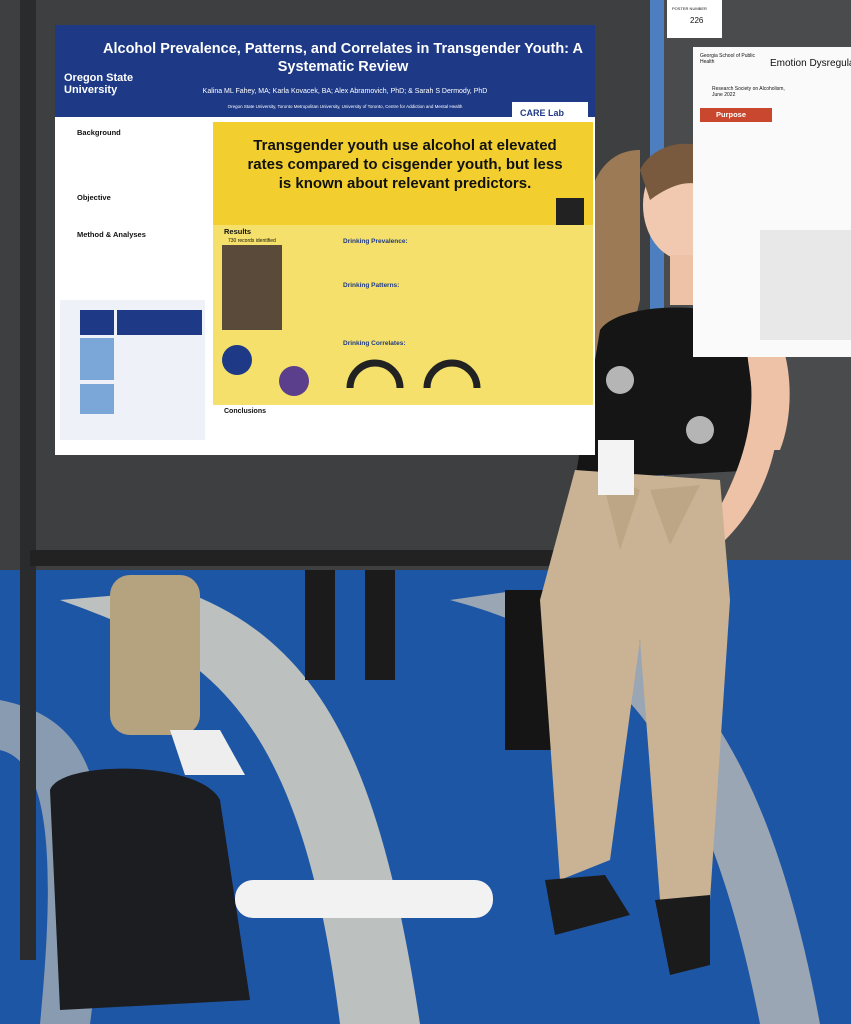 The width and height of the screenshot is (851, 1024). What do you see at coordinates (728, 59) in the screenshot?
I see `neighbor-school: Georgia School of Public Health` at bounding box center [728, 59].